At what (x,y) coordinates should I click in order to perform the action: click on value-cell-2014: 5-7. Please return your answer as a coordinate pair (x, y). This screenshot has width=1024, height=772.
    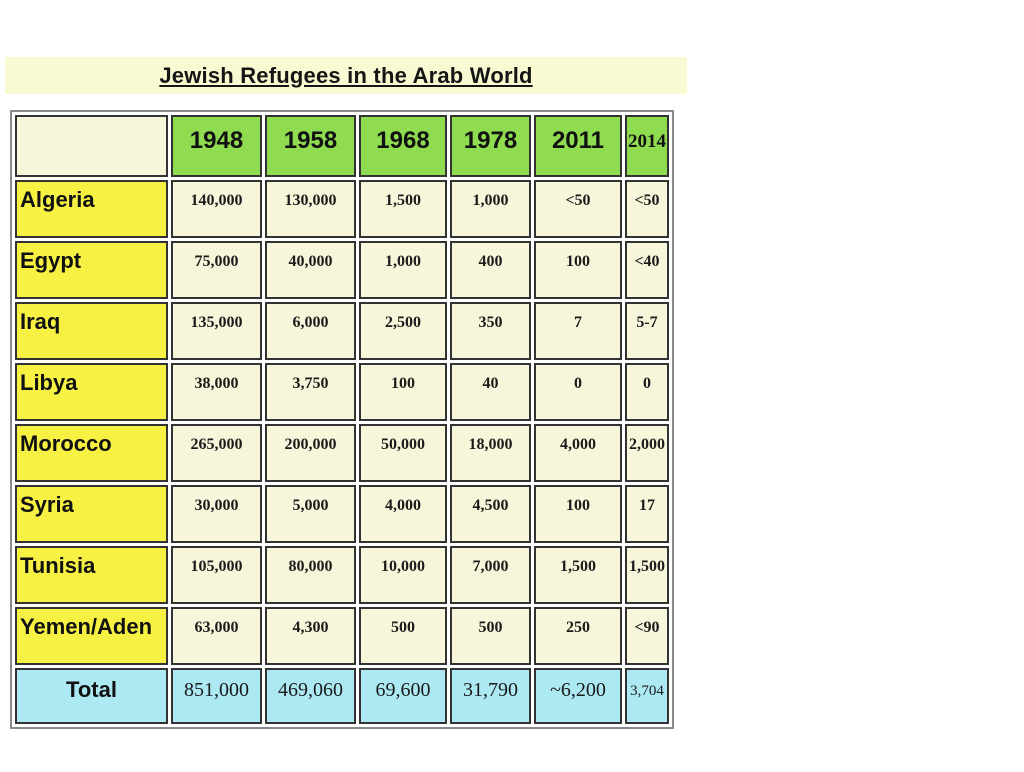
    Looking at the image, I should click on (647, 331).